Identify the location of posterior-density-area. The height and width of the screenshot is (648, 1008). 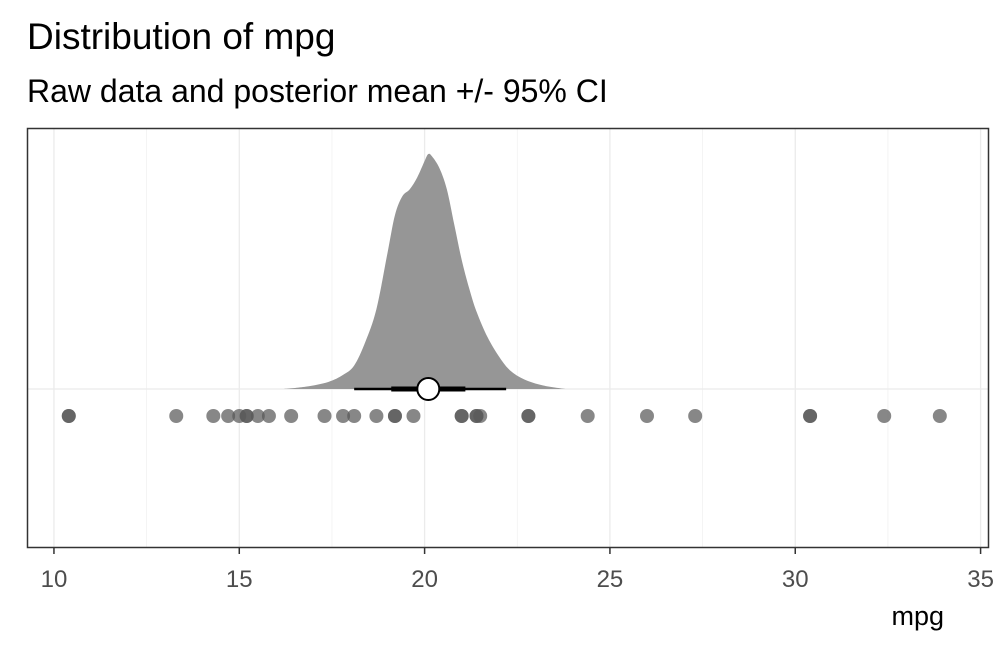
(424, 271).